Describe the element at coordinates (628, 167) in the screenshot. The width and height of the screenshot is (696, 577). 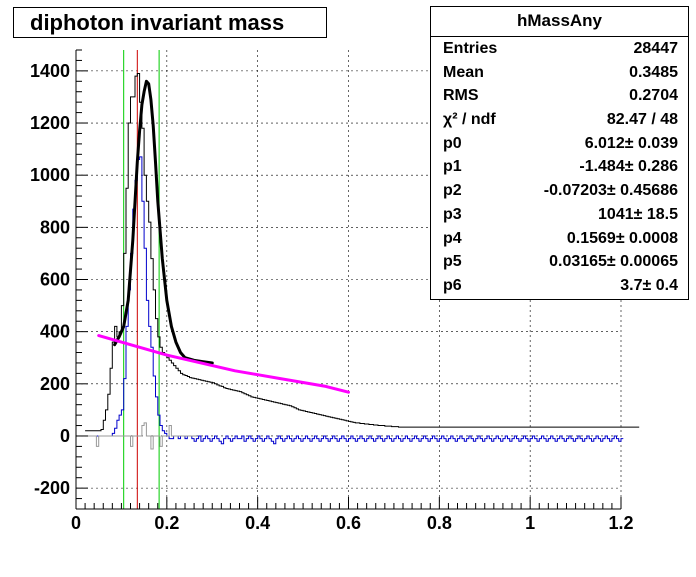
I see `stats-value: -1.484± 0.286` at that location.